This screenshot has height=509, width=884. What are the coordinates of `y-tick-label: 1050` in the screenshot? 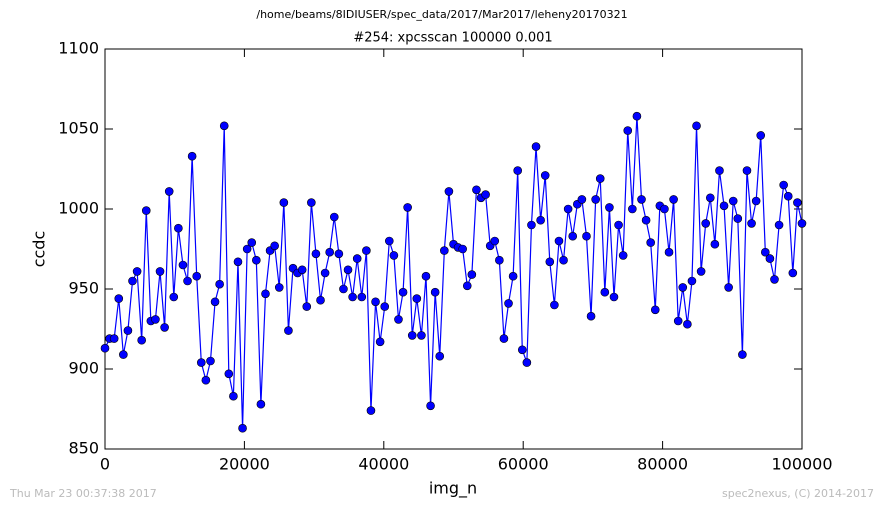 It's located at (78, 128).